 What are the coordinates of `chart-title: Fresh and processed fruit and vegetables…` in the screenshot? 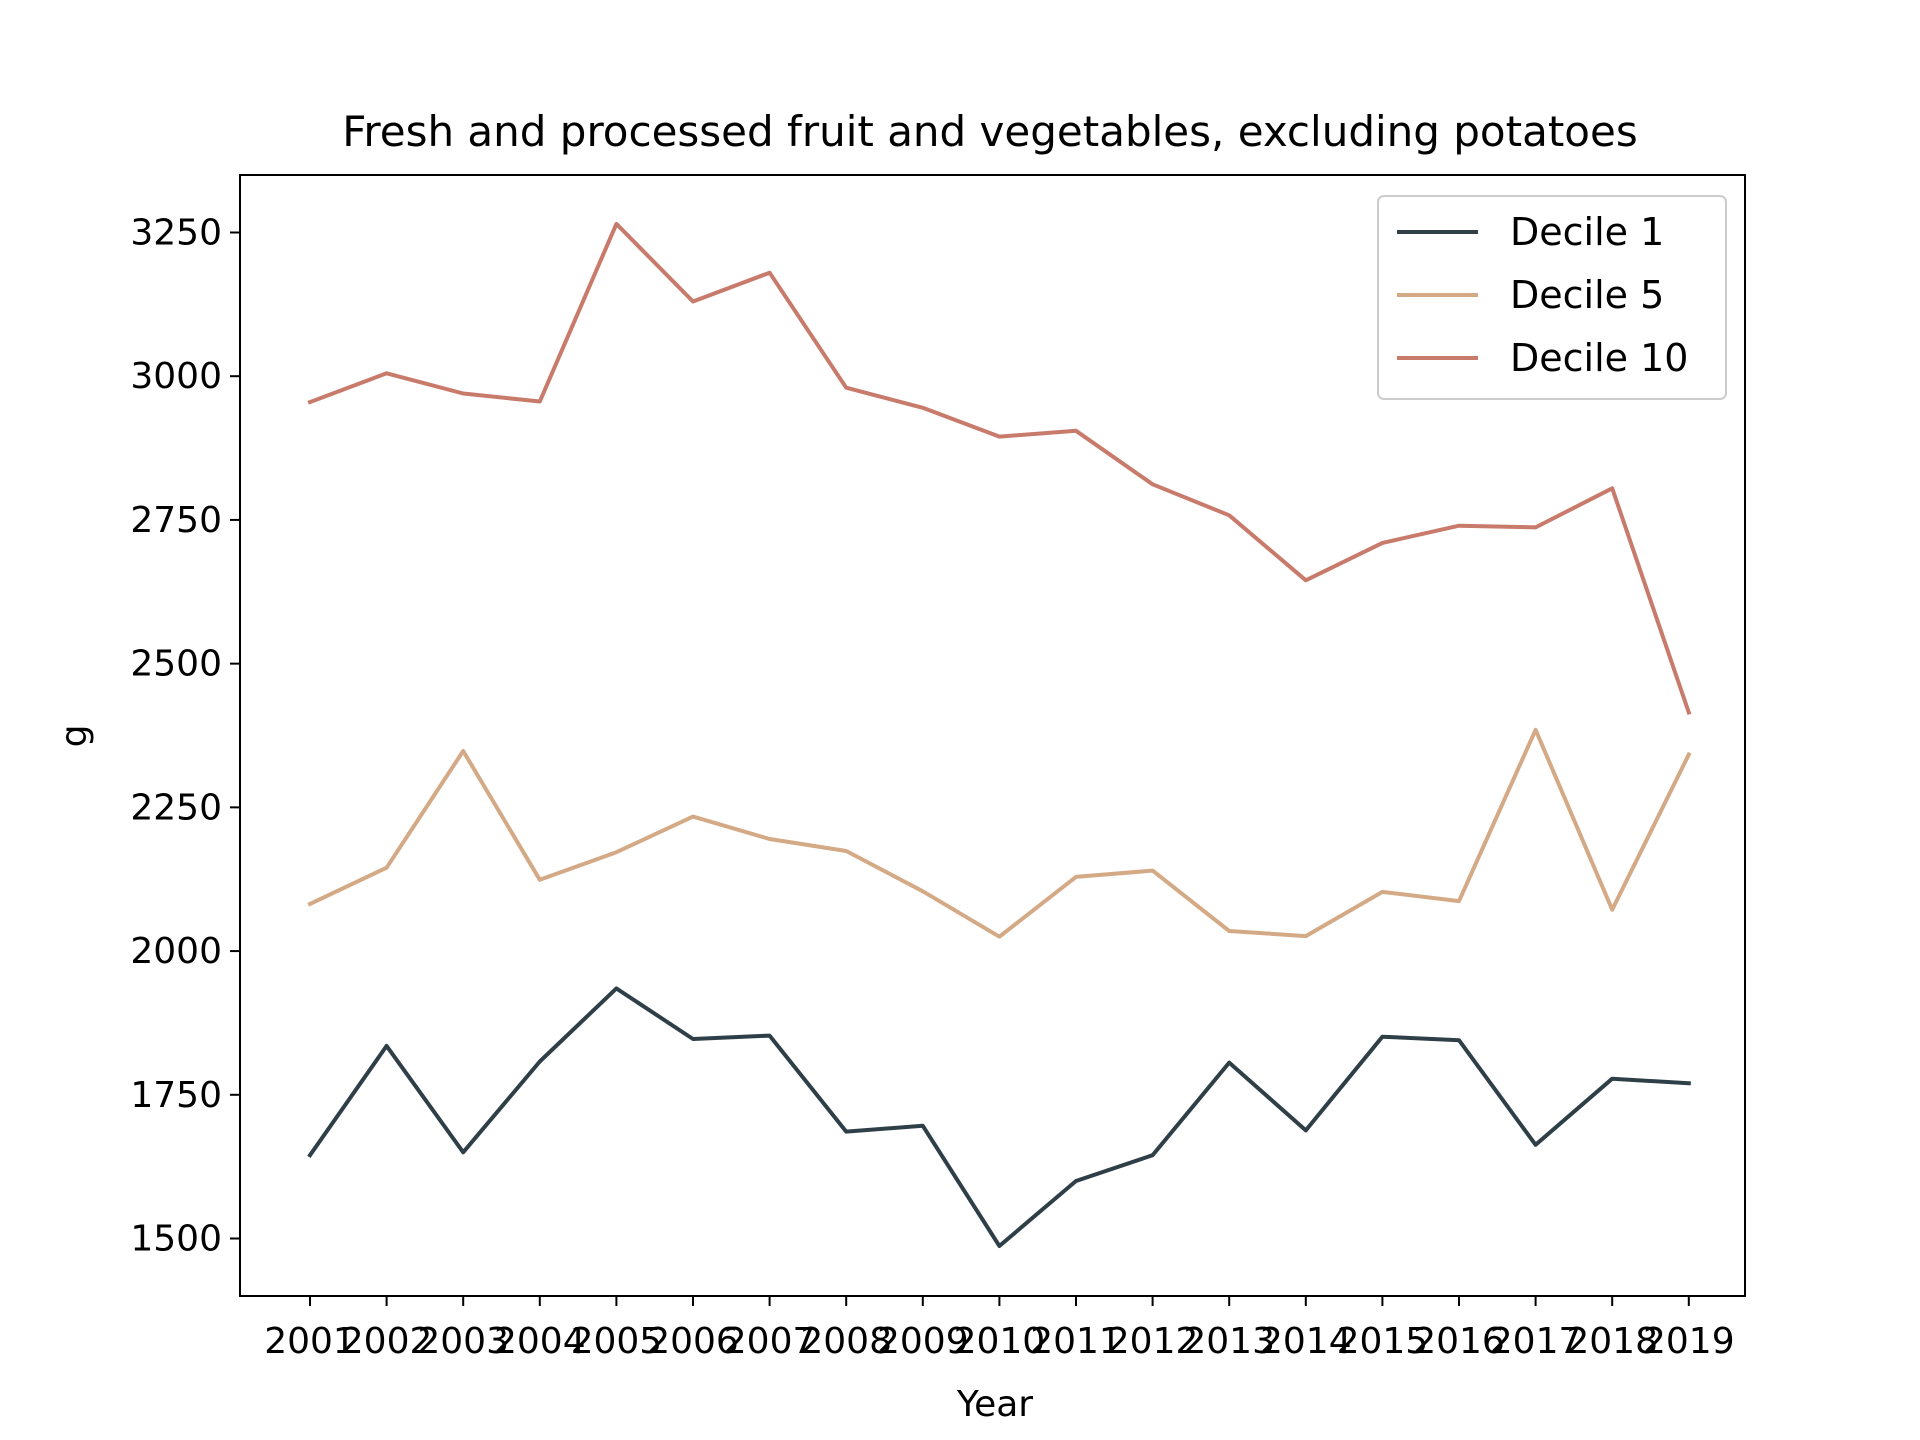 It's located at (989, 131).